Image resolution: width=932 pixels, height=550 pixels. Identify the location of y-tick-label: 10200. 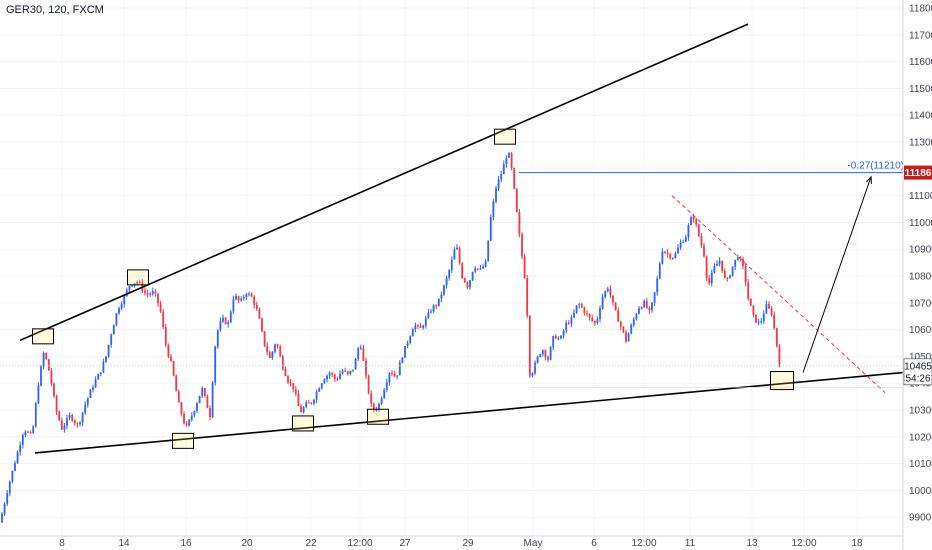
(920, 437).